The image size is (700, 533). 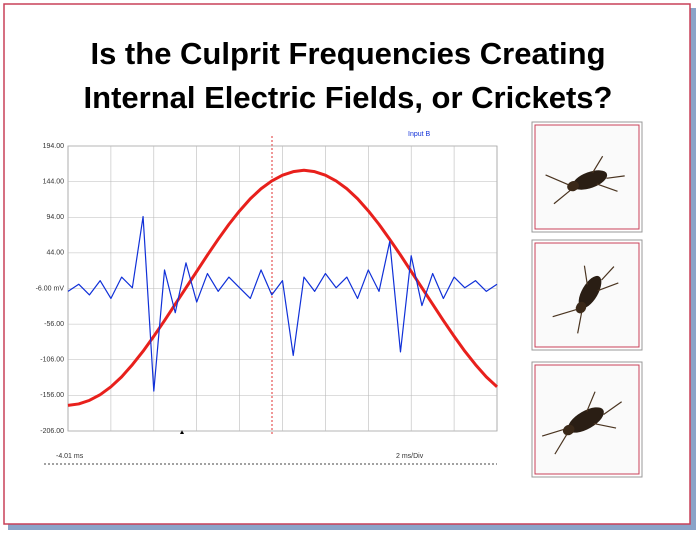 What do you see at coordinates (348, 97) in the screenshot?
I see `title-line: Internal Electric Fields, or Crickets?` at bounding box center [348, 97].